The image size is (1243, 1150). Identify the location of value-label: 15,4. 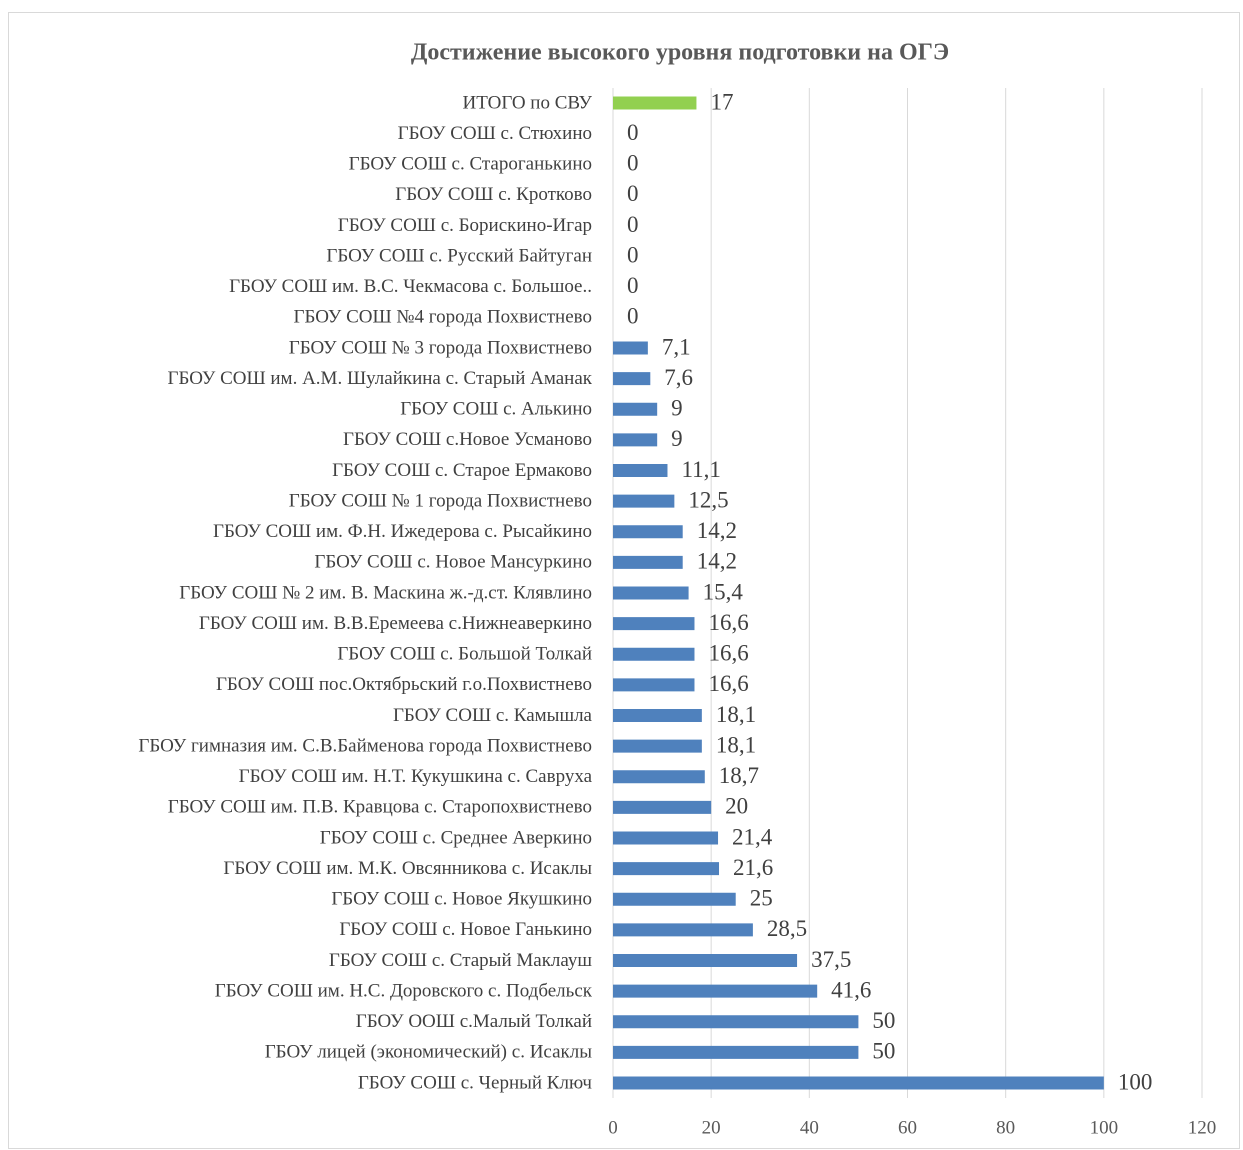
(723, 591).